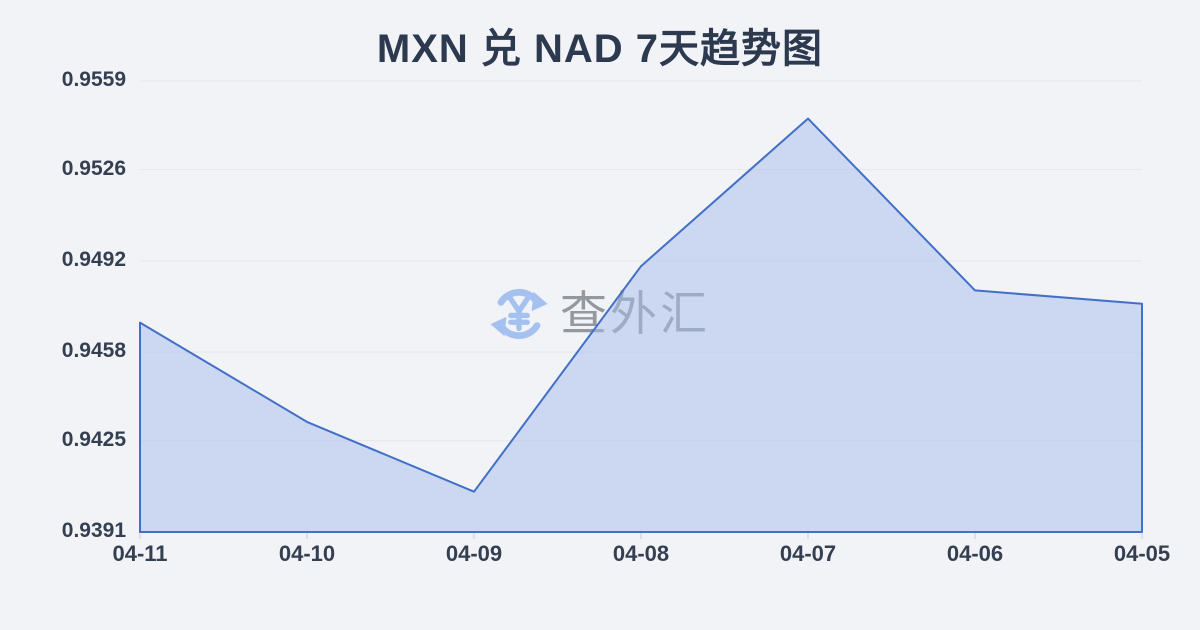 Image resolution: width=1200 pixels, height=630 pixels. Describe the element at coordinates (600, 49) in the screenshot. I see `chart-title: MXN 兑 NAD 7天趋势图` at that location.